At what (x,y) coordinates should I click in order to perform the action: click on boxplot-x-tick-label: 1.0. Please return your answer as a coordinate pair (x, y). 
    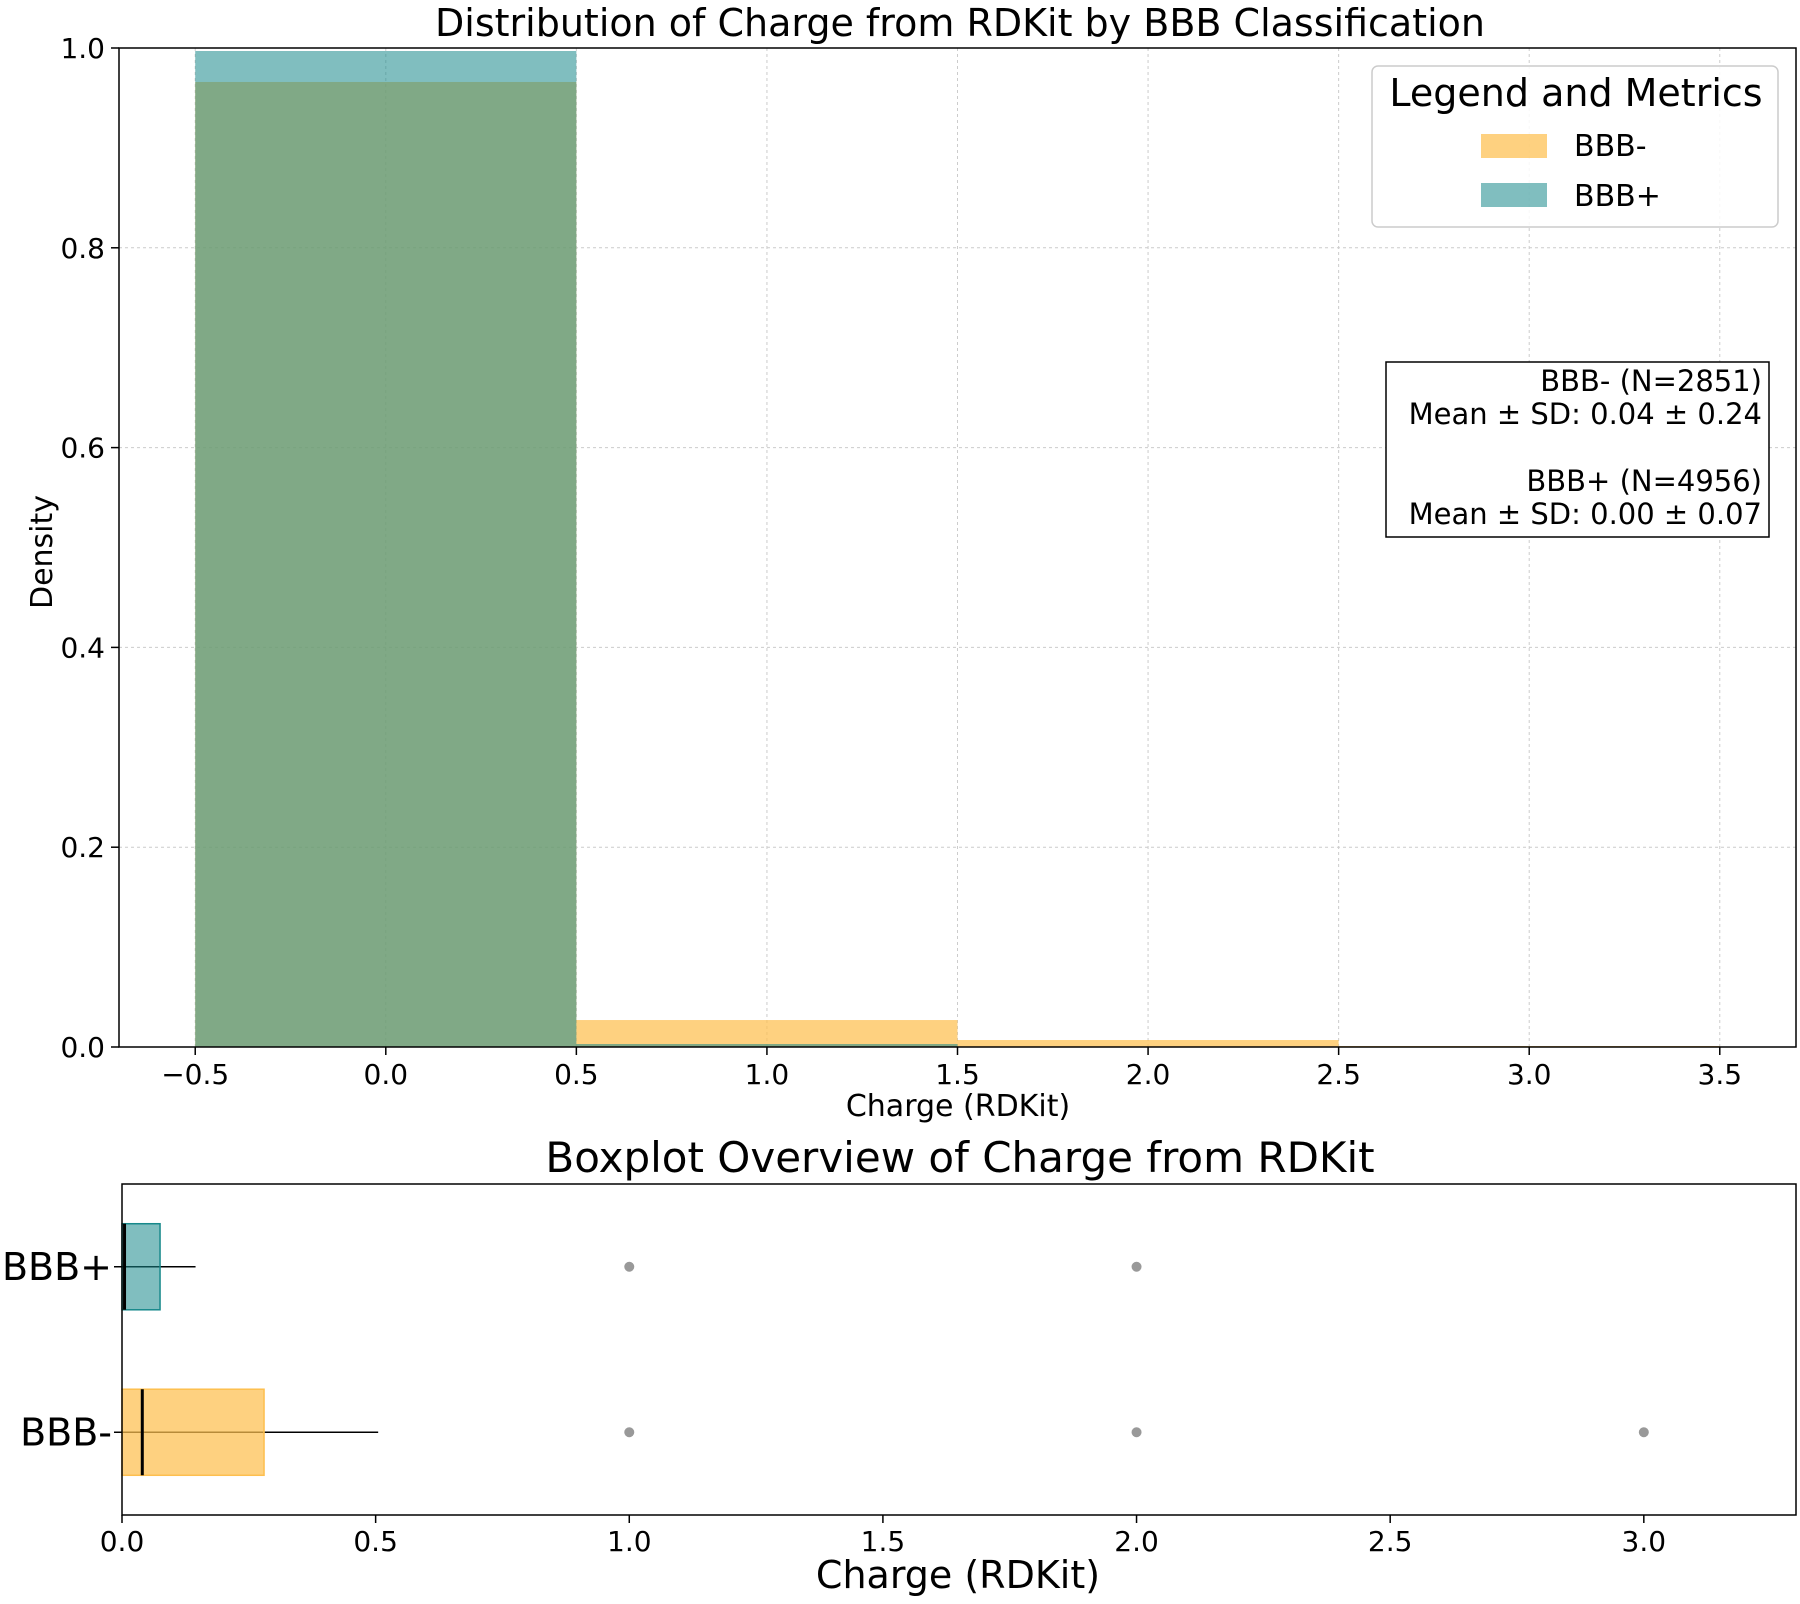
    Looking at the image, I should click on (629, 1541).